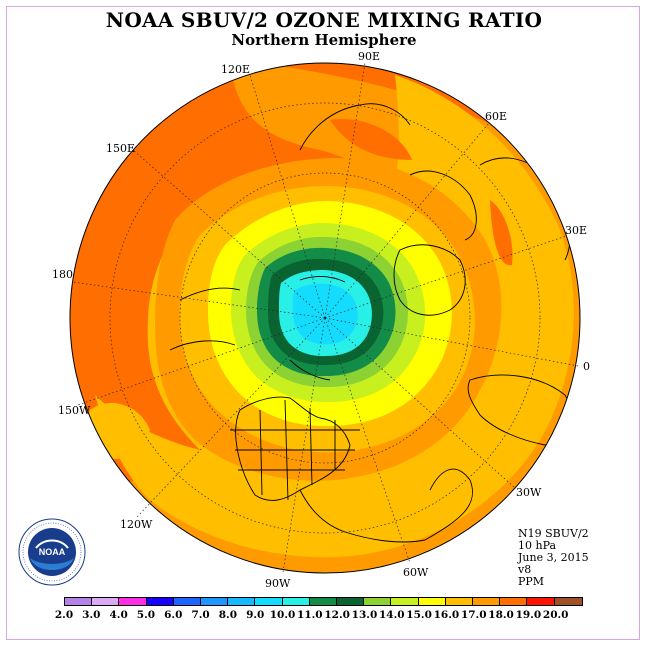 The height and width of the screenshot is (648, 648). Describe the element at coordinates (324, 20) in the screenshot. I see `map-title: NOAA SBUV/2 OZONE MIXING RATIO` at that location.